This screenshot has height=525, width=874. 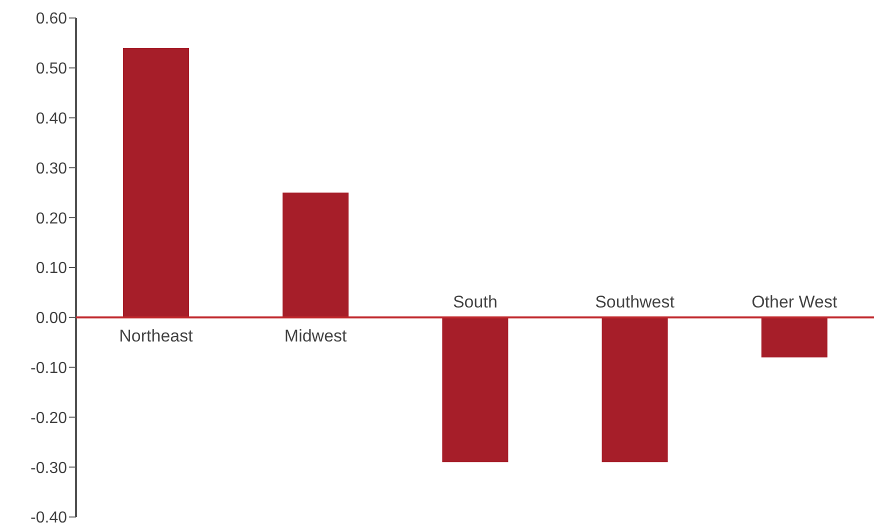 I want to click on x-tick-label: Southwest, so click(x=635, y=302).